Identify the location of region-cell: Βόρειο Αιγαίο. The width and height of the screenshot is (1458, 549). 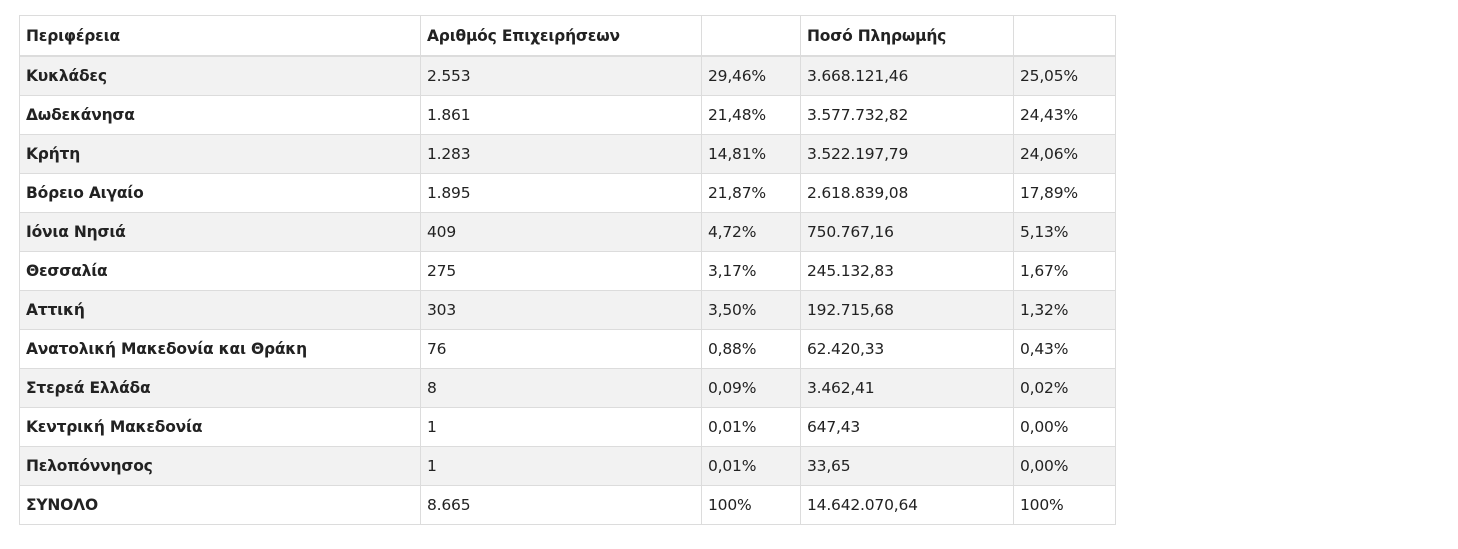
(220, 193).